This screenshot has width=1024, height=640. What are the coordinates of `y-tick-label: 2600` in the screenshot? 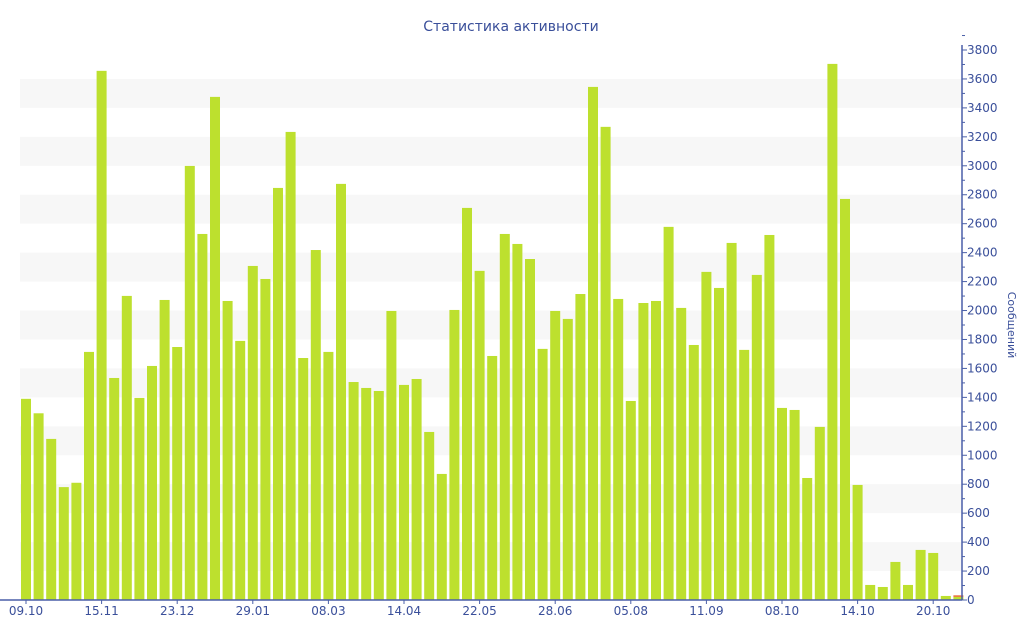 It's located at (982, 224).